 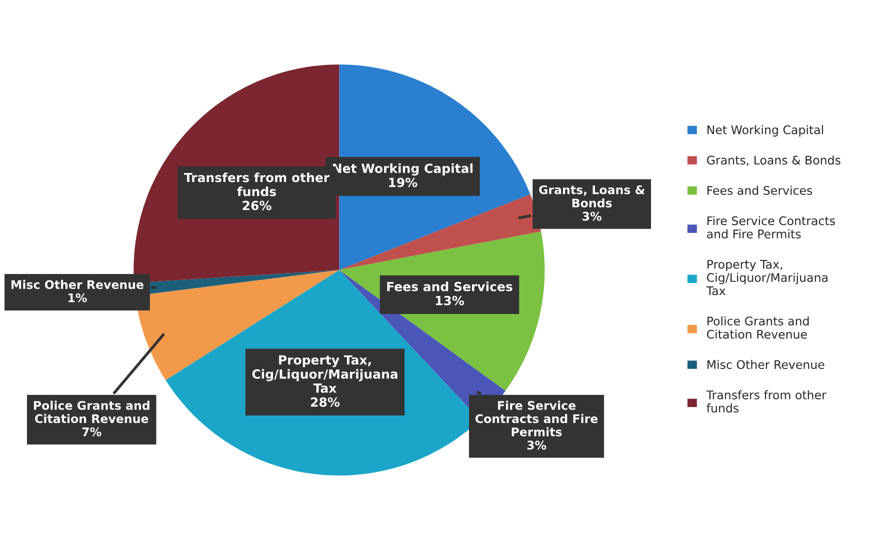 I want to click on legend-label: Police Grants and Citation Revenue, so click(x=758, y=327).